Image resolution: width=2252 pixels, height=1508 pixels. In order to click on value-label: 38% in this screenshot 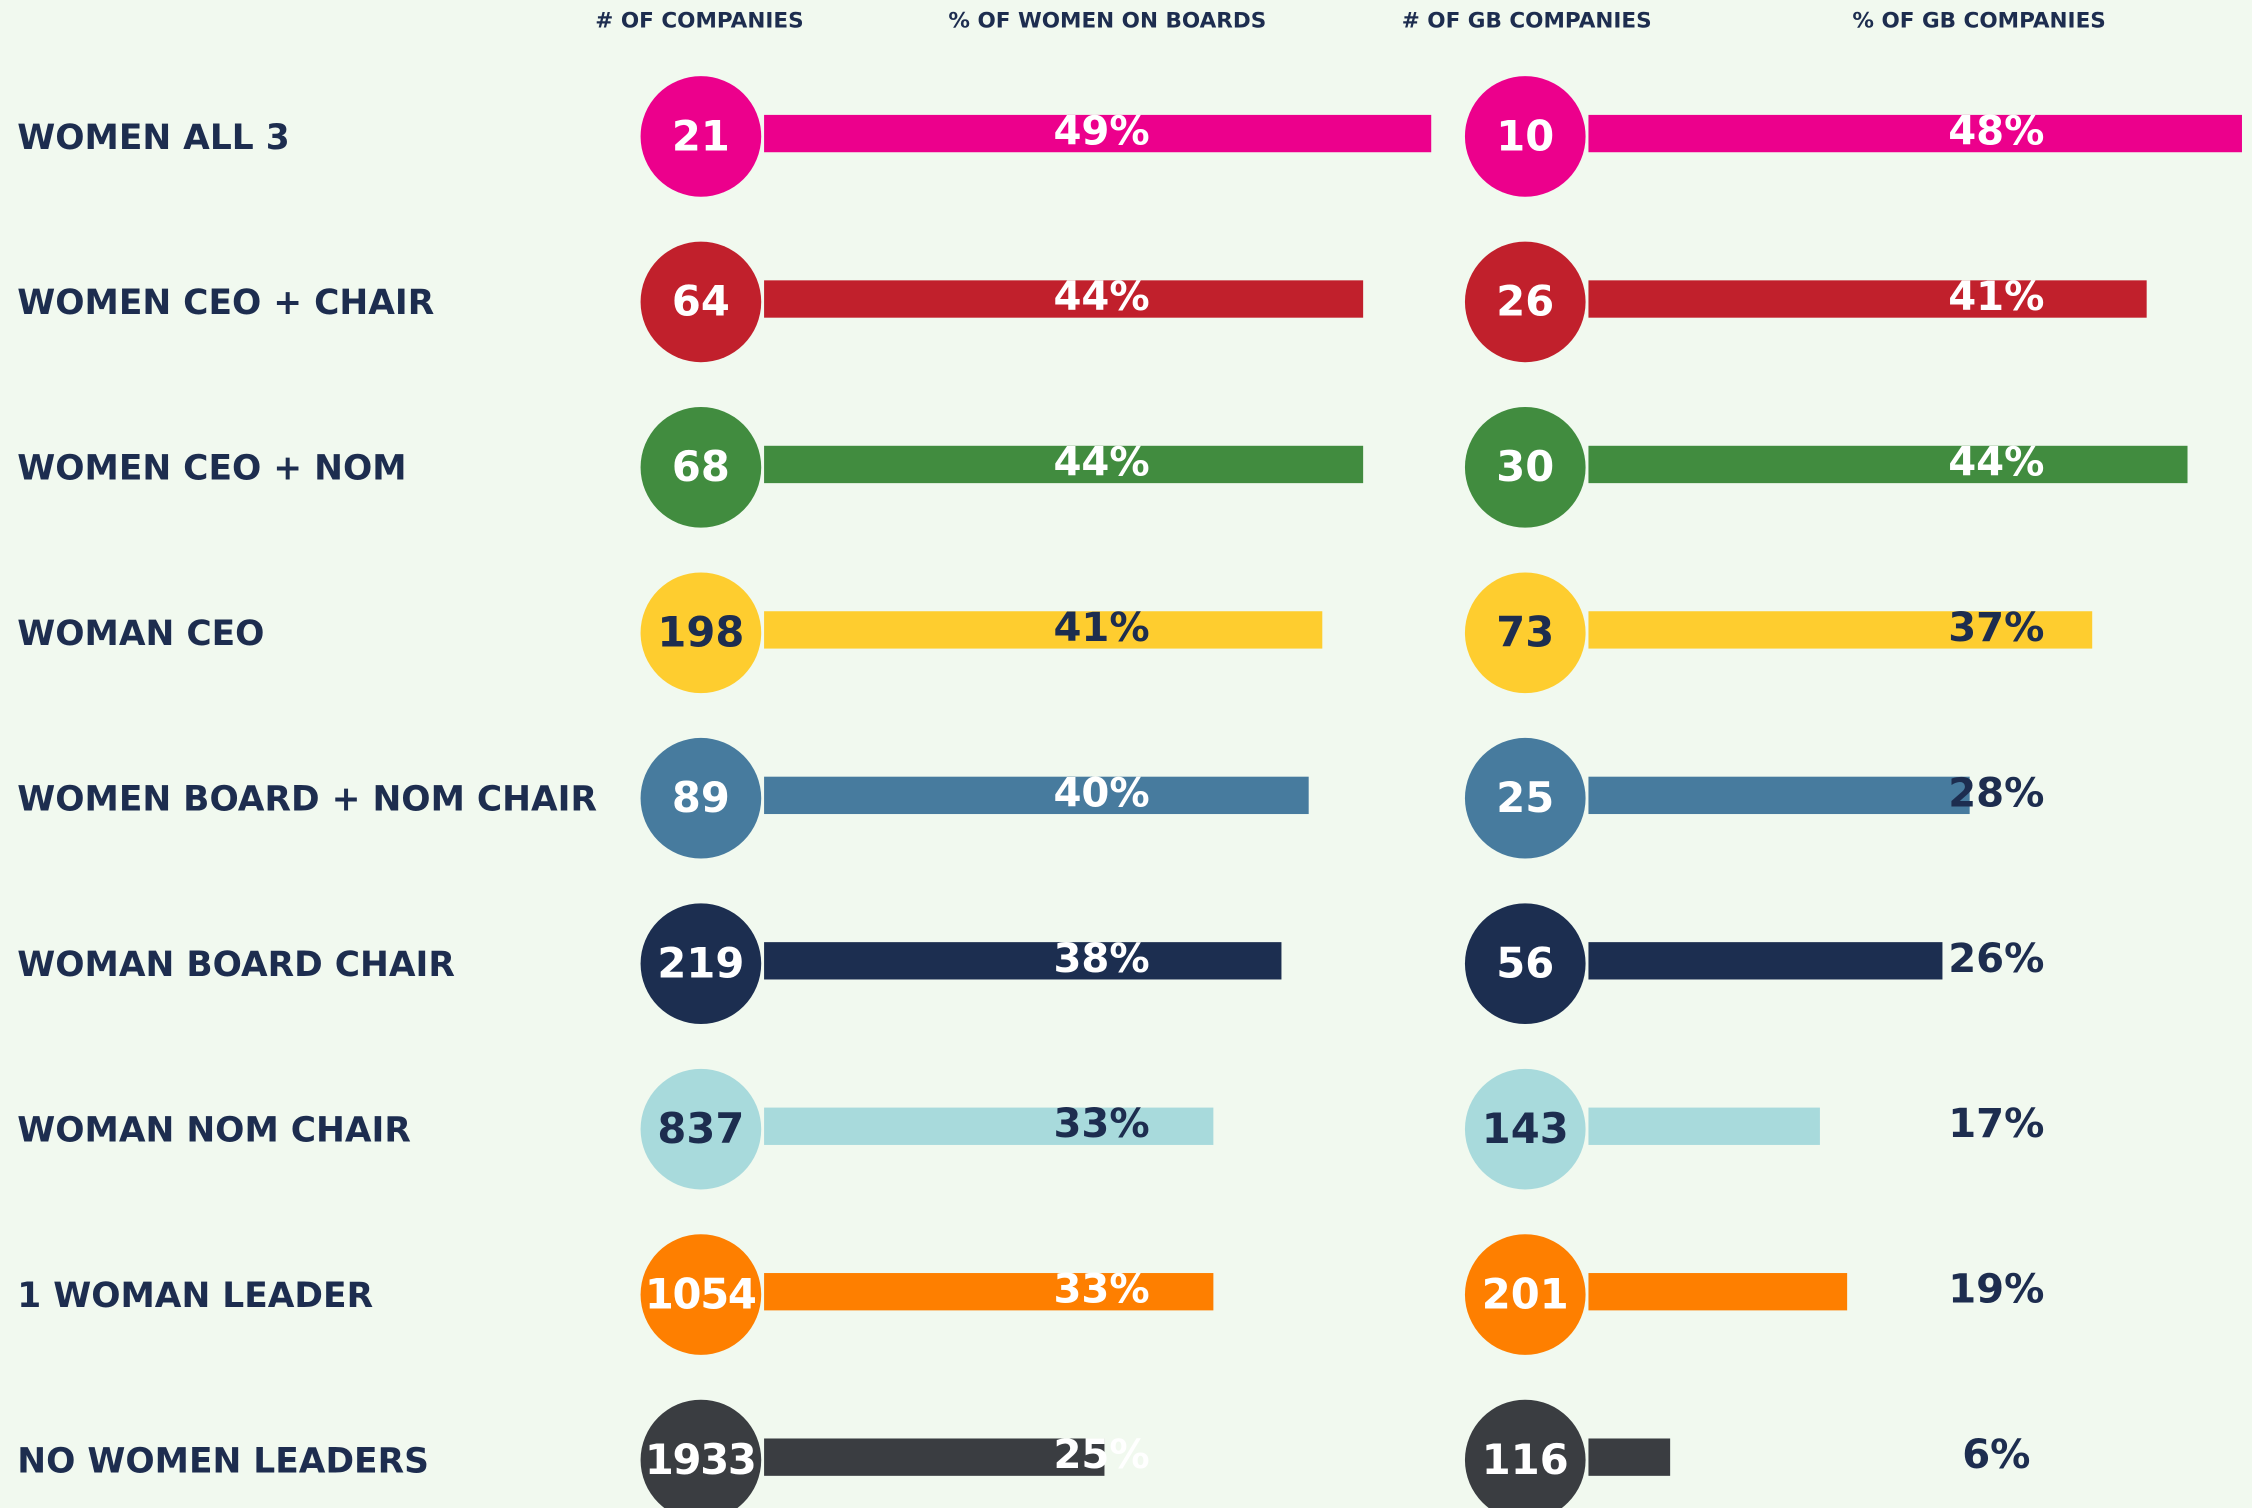, I will do `click(1101, 959)`.